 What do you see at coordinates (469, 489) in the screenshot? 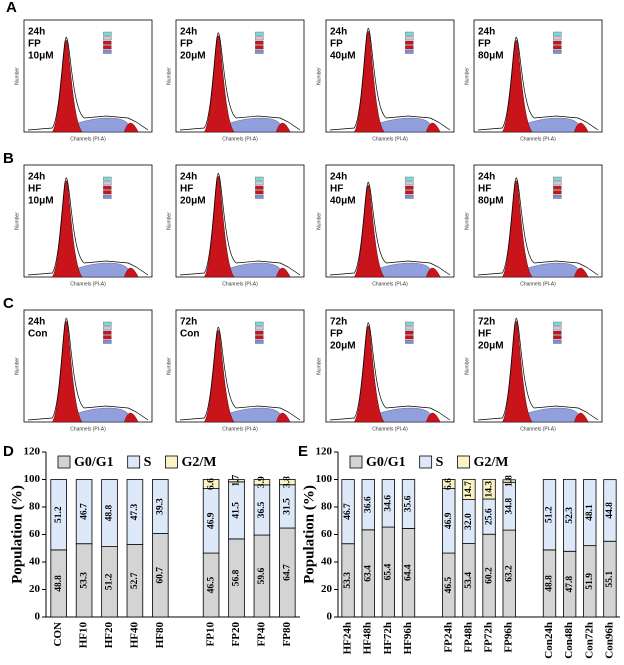
I see `data-label: 14.7` at bounding box center [469, 489].